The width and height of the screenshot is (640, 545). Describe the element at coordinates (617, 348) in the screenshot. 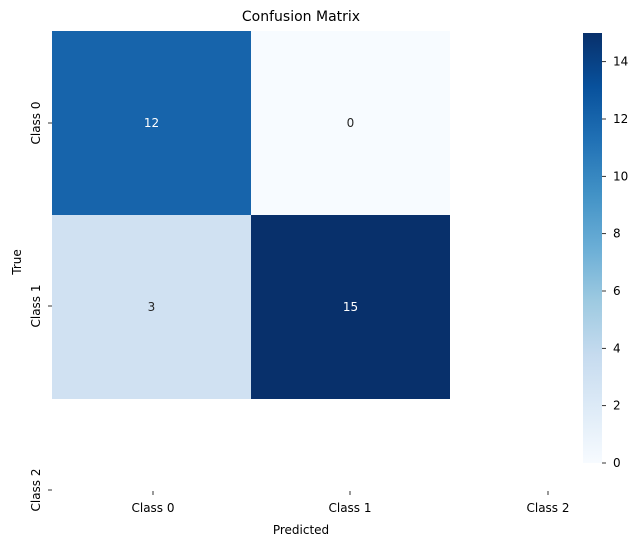

I see `colorbar-tick-label: 4` at that location.